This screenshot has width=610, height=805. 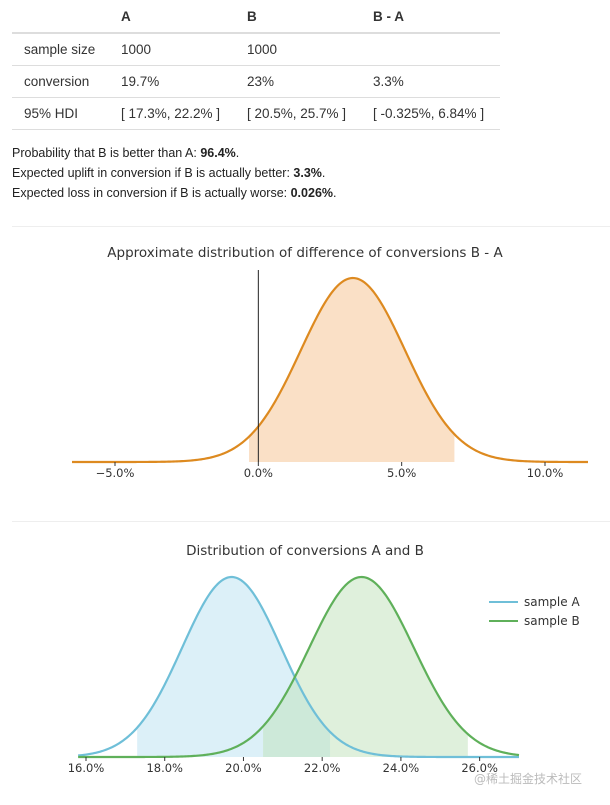 What do you see at coordinates (305, 551) in the screenshot?
I see `chart-title: Distribution of conversions A and B` at bounding box center [305, 551].